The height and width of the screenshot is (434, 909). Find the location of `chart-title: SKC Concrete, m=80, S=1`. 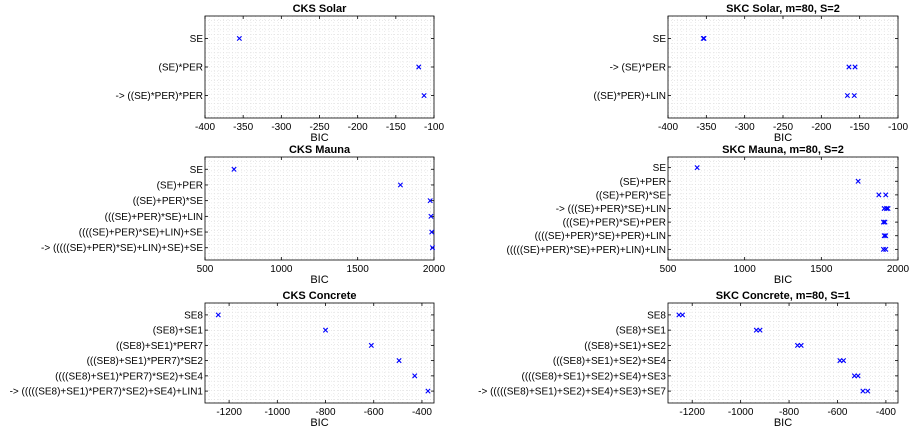

chart-title: SKC Concrete, m=80, S=1 is located at coordinates (783, 296).